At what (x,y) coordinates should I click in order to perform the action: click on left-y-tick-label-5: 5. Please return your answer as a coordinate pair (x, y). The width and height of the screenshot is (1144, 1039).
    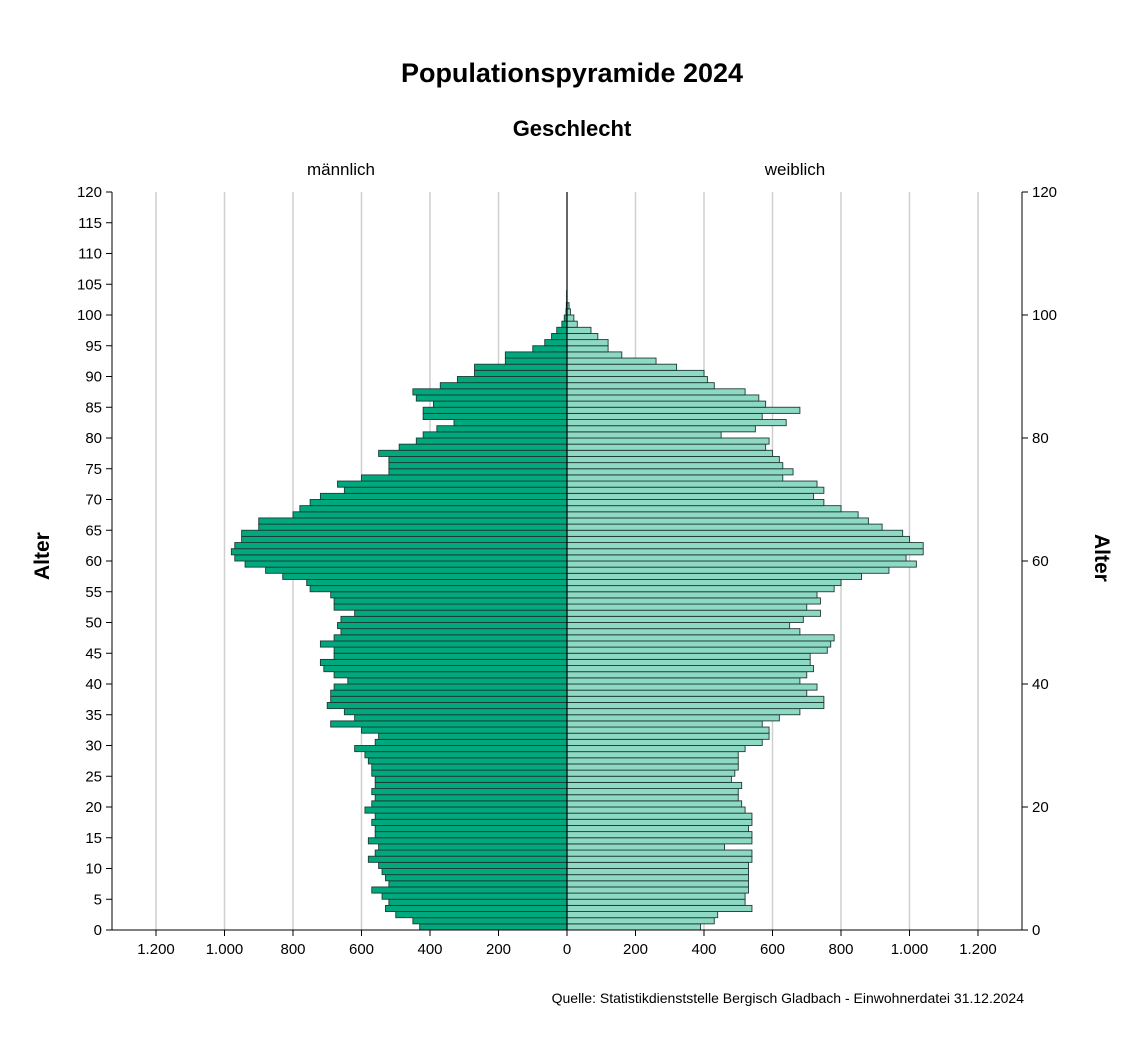
    Looking at the image, I should click on (98, 899).